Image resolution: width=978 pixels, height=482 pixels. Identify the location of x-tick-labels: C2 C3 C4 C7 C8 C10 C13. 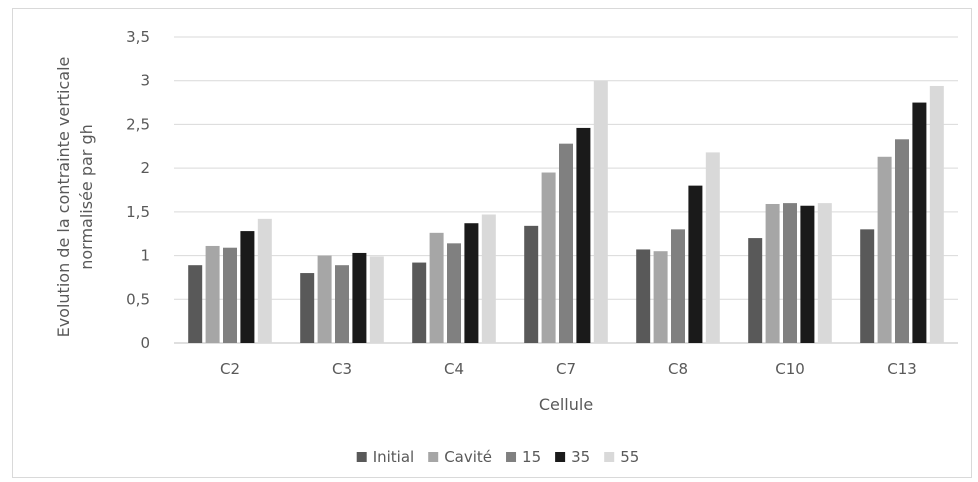
(568, 369).